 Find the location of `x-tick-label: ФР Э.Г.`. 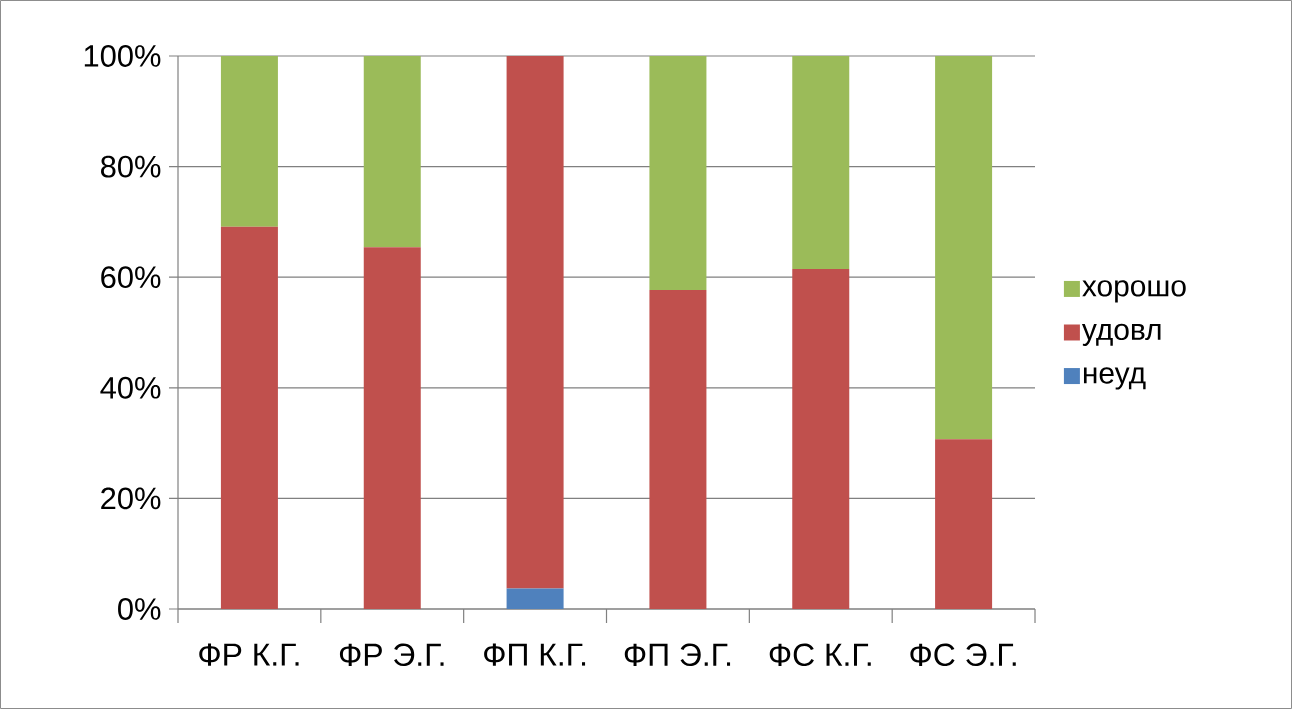

x-tick-label: ФР Э.Г. is located at coordinates (391, 655).